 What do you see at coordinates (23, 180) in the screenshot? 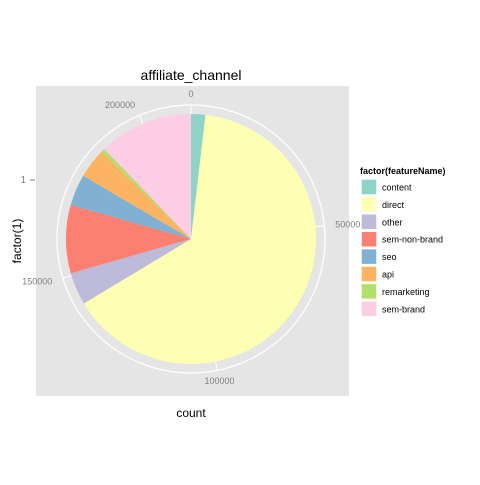
I see `y-tick-label: 1` at bounding box center [23, 180].